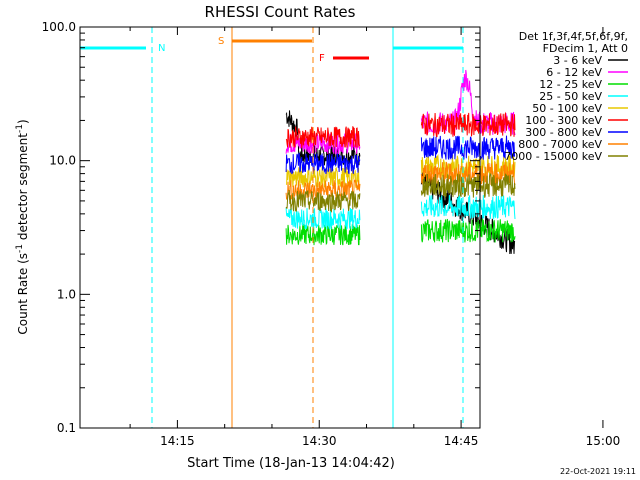 This screenshot has height=480, width=640. Describe the element at coordinates (66, 294) in the screenshot. I see `y-tick-label: 1.0` at that location.